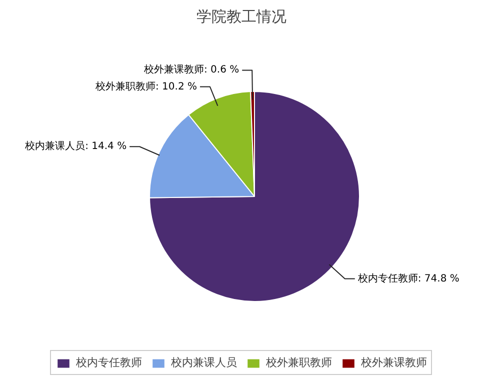 This screenshot has height=385, width=482. I want to click on data-label: 校外兼课教师: 0.6 %, so click(191, 70).